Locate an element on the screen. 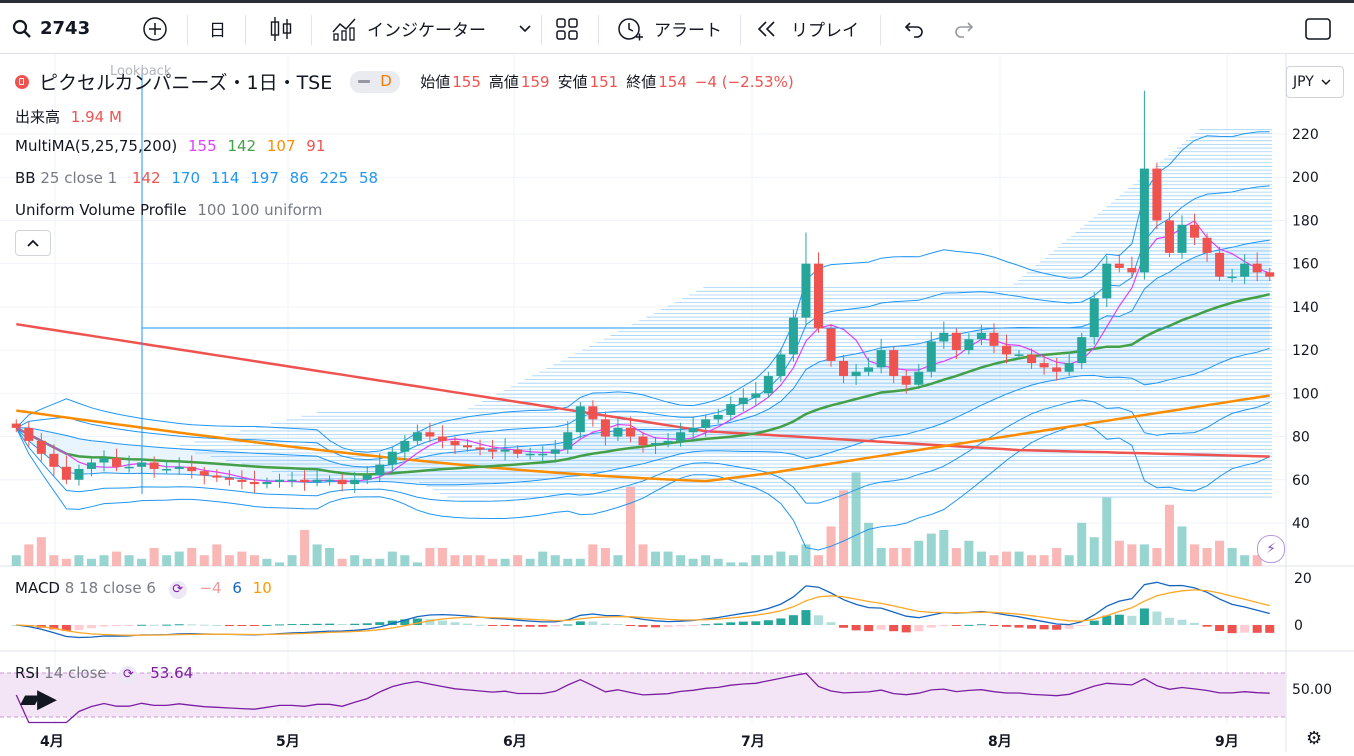 The width and height of the screenshot is (1354, 756). vp-legend: Uniform Volume Profile 100 100 uniform is located at coordinates (171, 210).